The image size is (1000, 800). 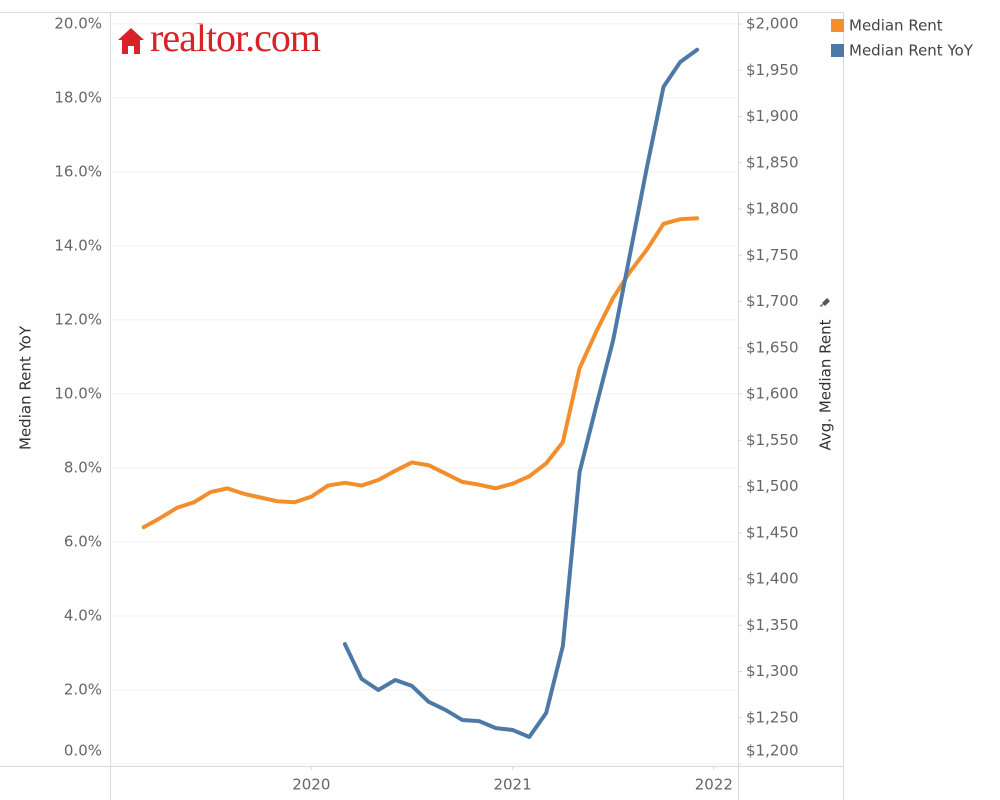 What do you see at coordinates (896, 26) in the screenshot?
I see `legend-label: Median Rent` at bounding box center [896, 26].